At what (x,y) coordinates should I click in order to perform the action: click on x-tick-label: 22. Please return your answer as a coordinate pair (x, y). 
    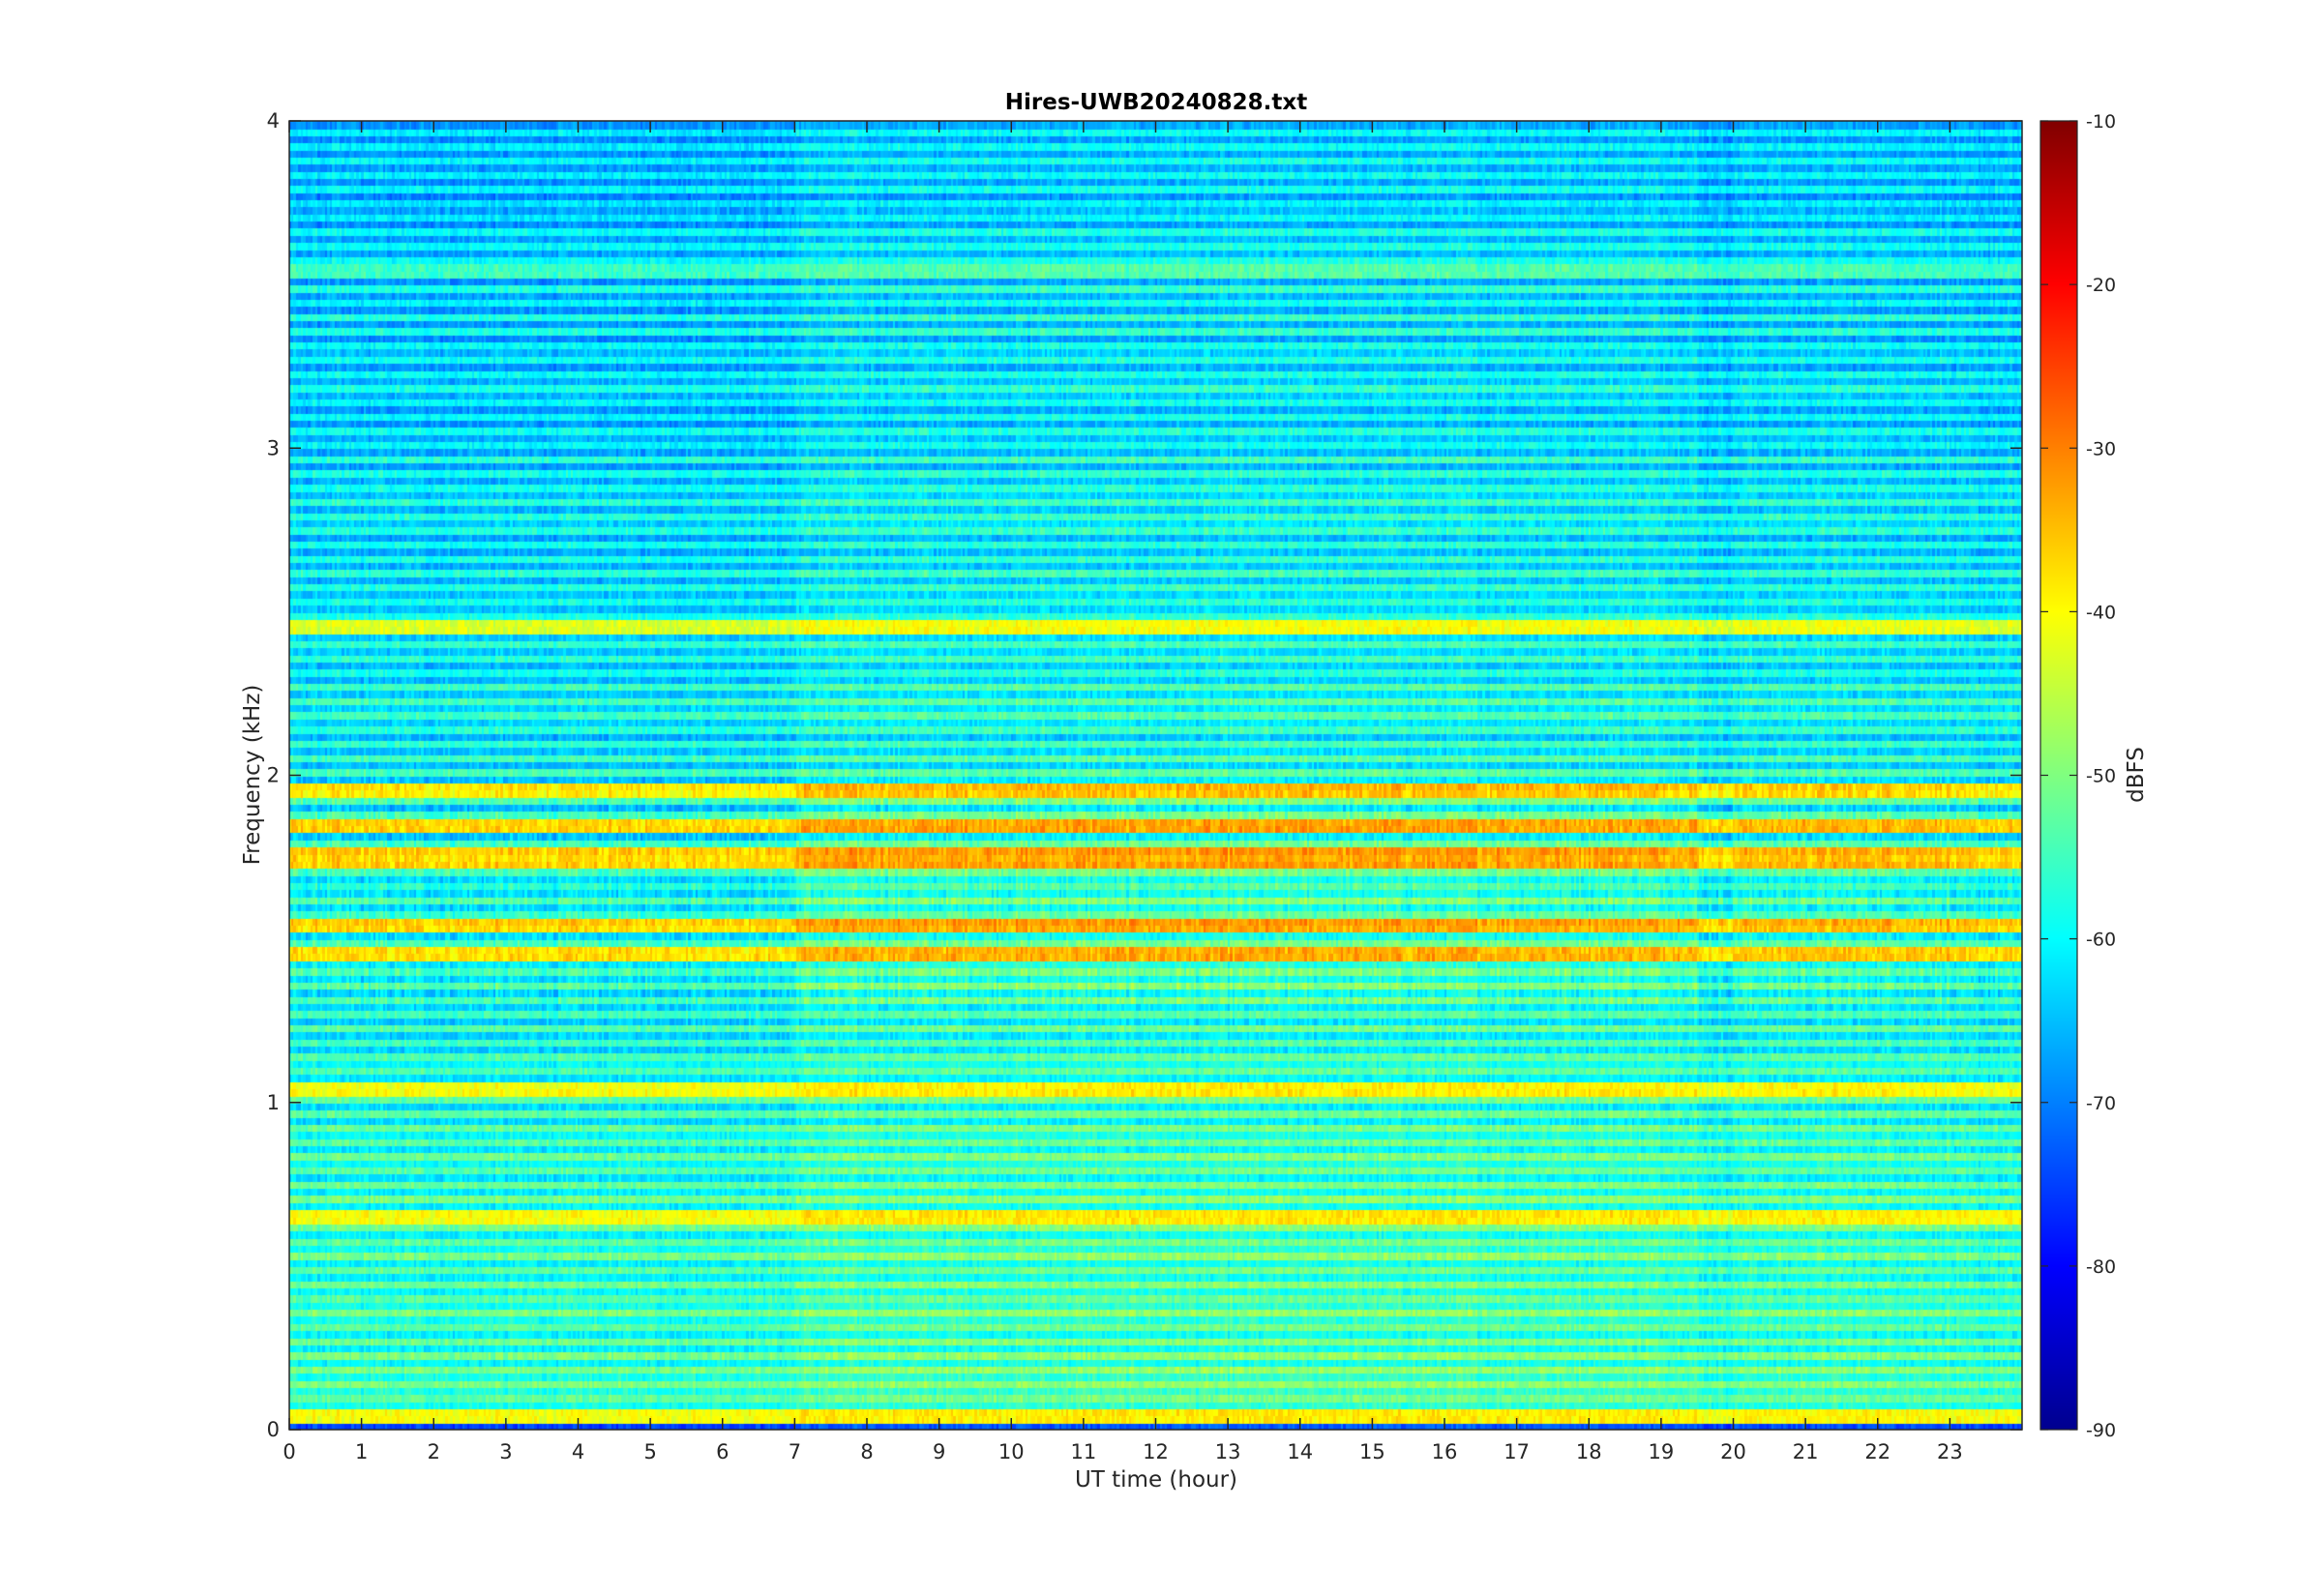
    Looking at the image, I should click on (1877, 1451).